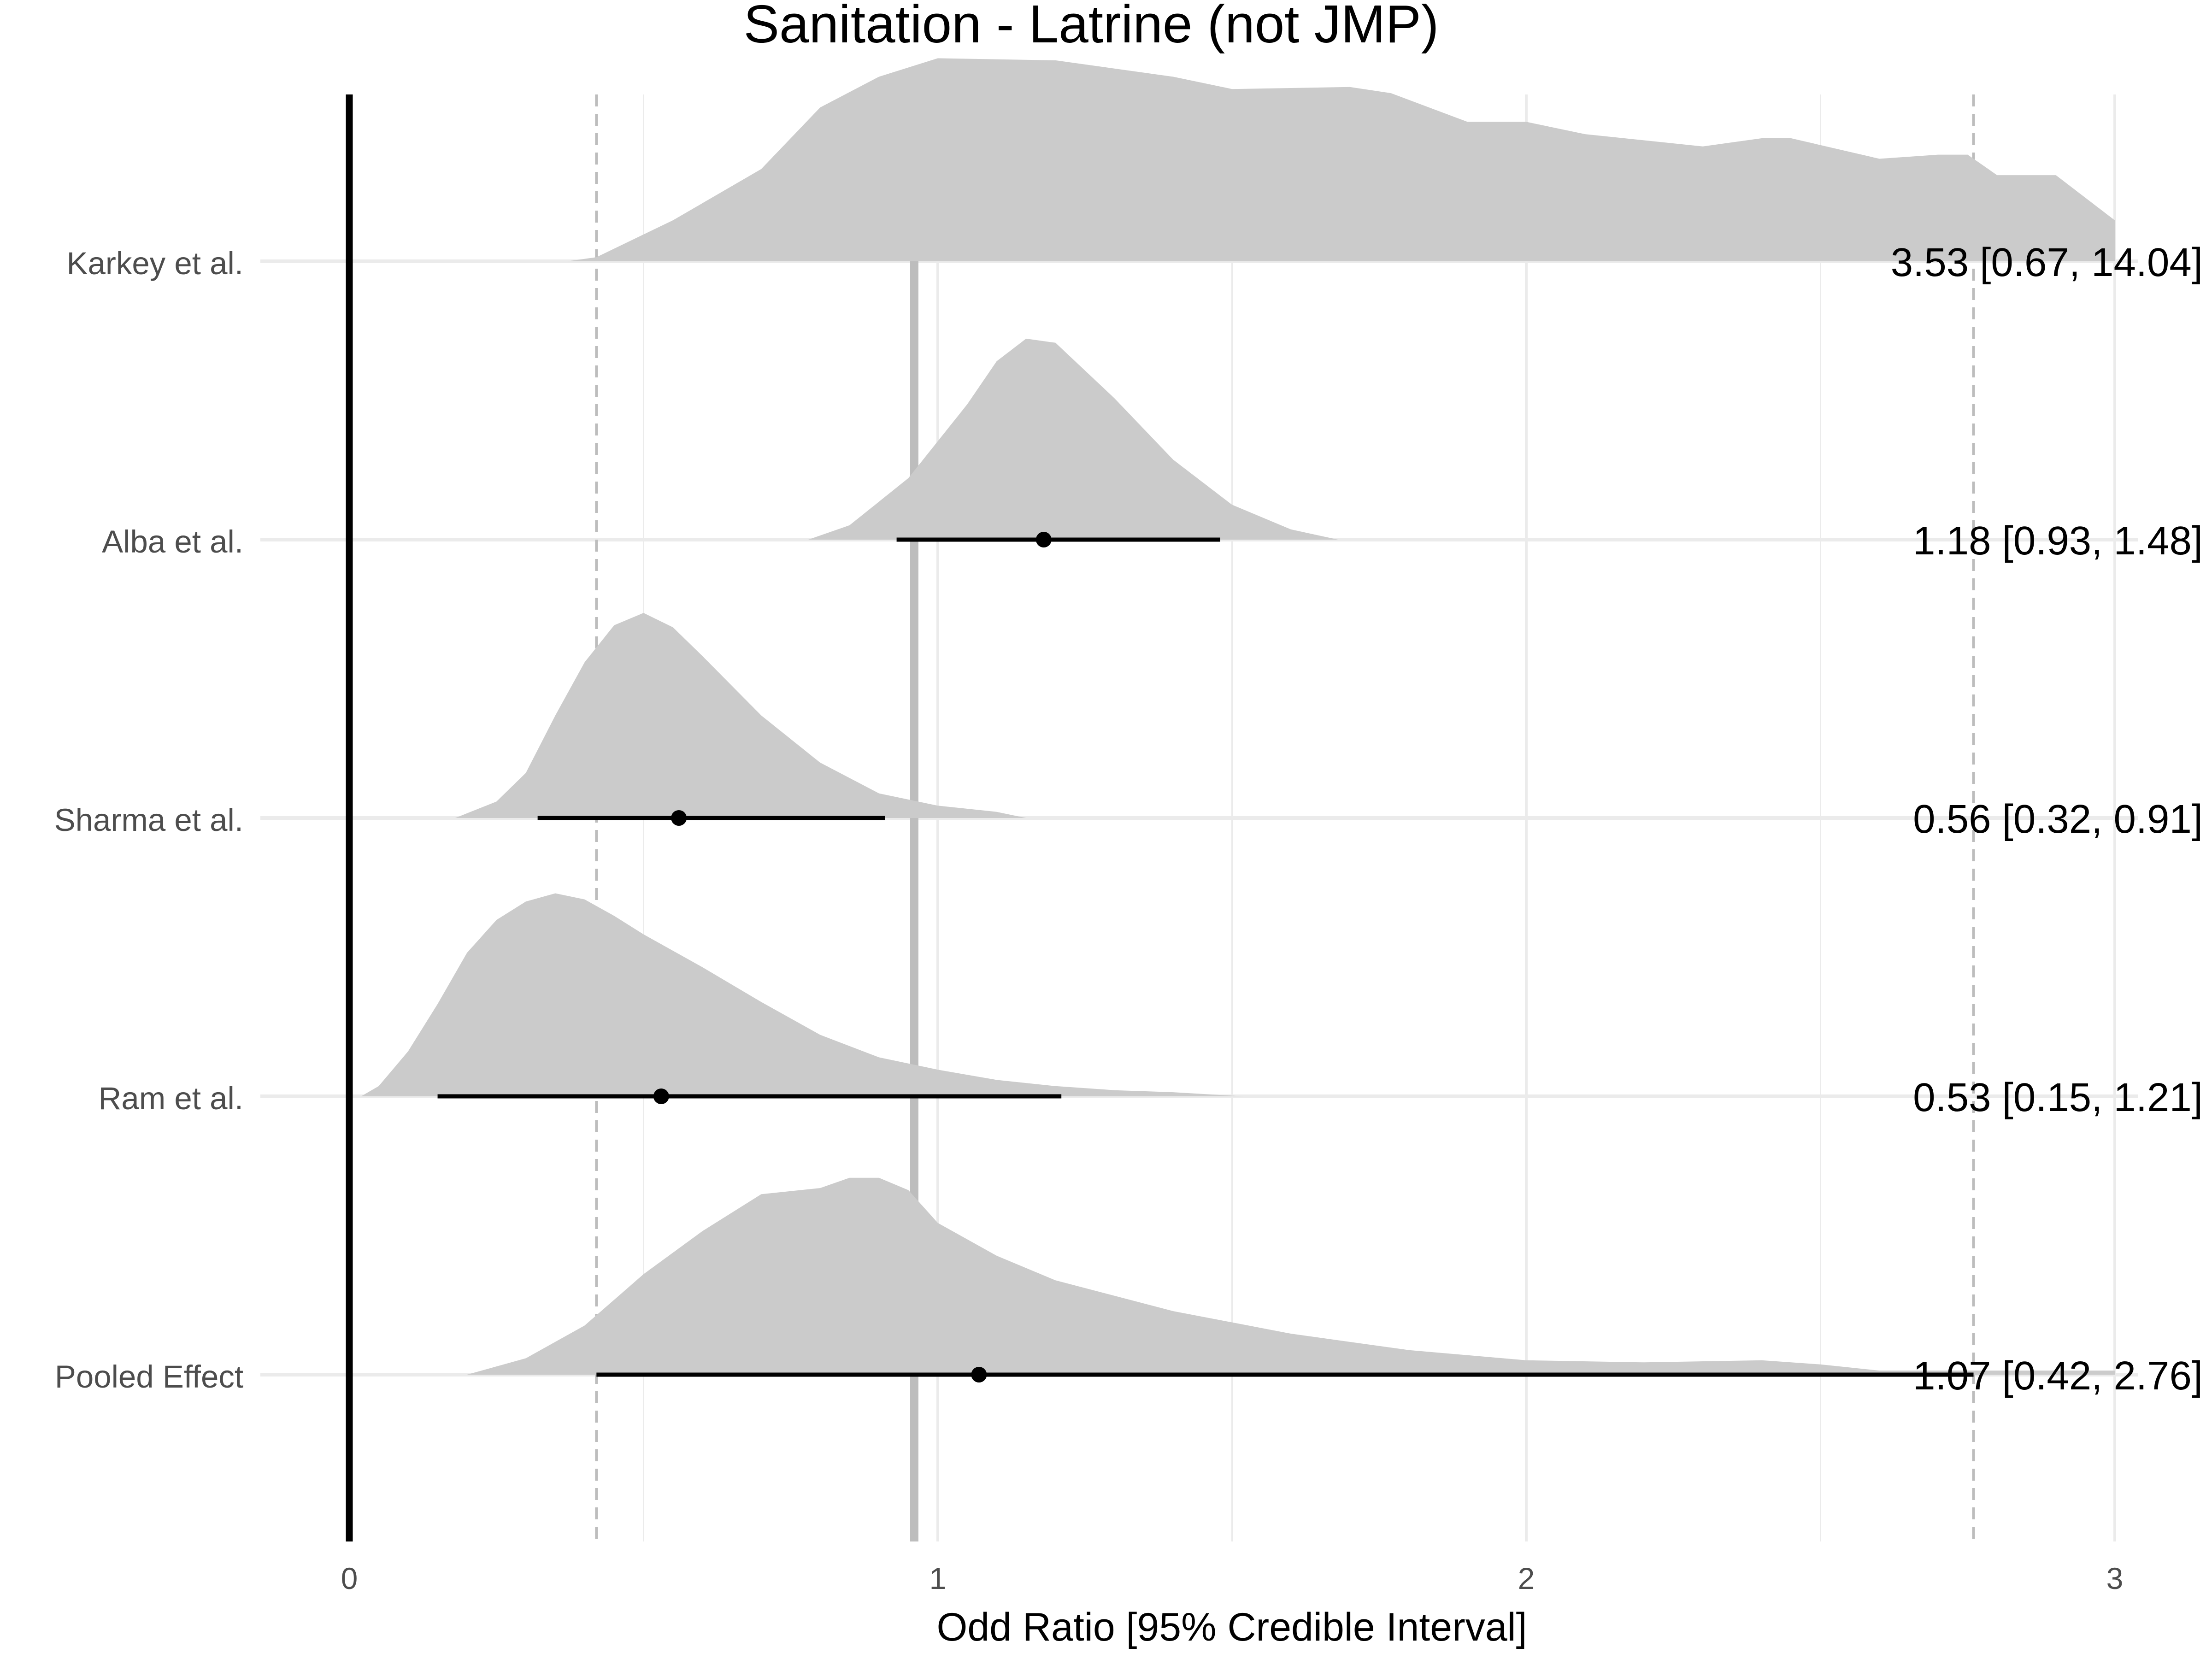  Describe the element at coordinates (2058, 1097) in the screenshot. I see `estimate-annotation: 0.53 [0.15, 1.21]` at that location.